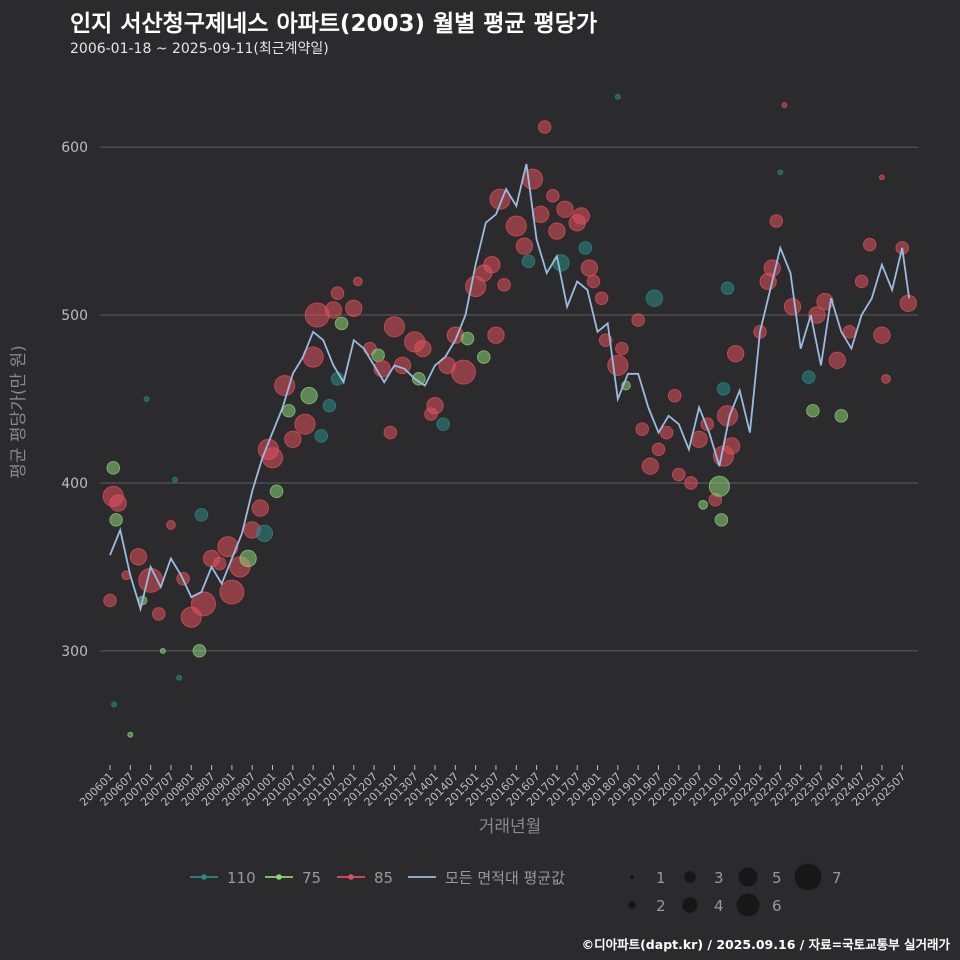 Image resolution: width=960 pixels, height=960 pixels. What do you see at coordinates (777, 878) in the screenshot?
I see `legend-size-label: 5` at bounding box center [777, 878].